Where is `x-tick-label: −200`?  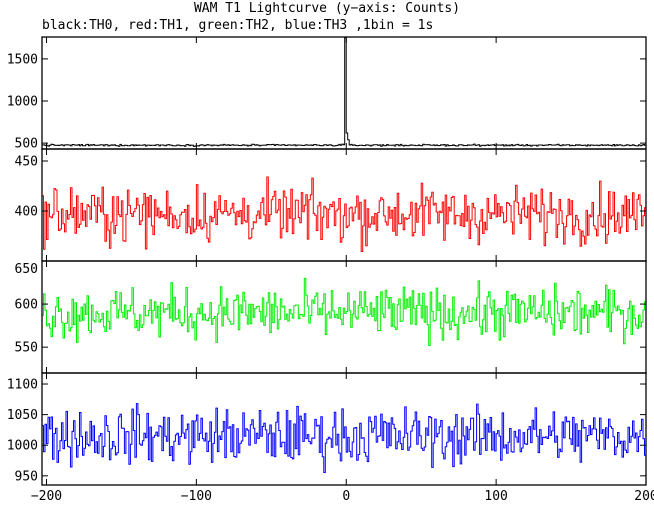
x-tick-label: −200 is located at coordinates (46, 496).